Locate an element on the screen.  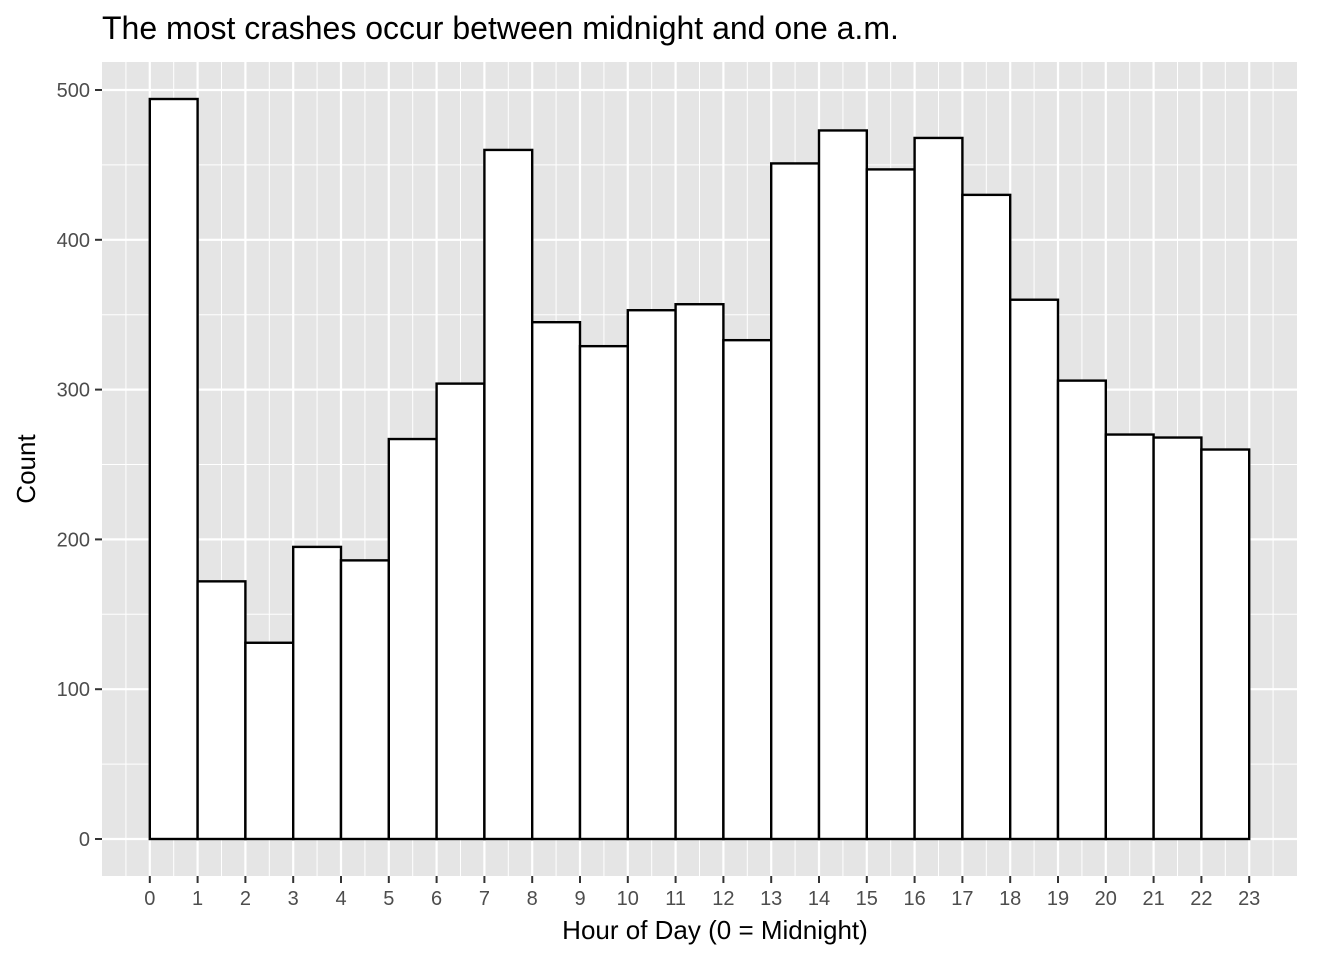
x-tick-label: 18 is located at coordinates (1010, 899).